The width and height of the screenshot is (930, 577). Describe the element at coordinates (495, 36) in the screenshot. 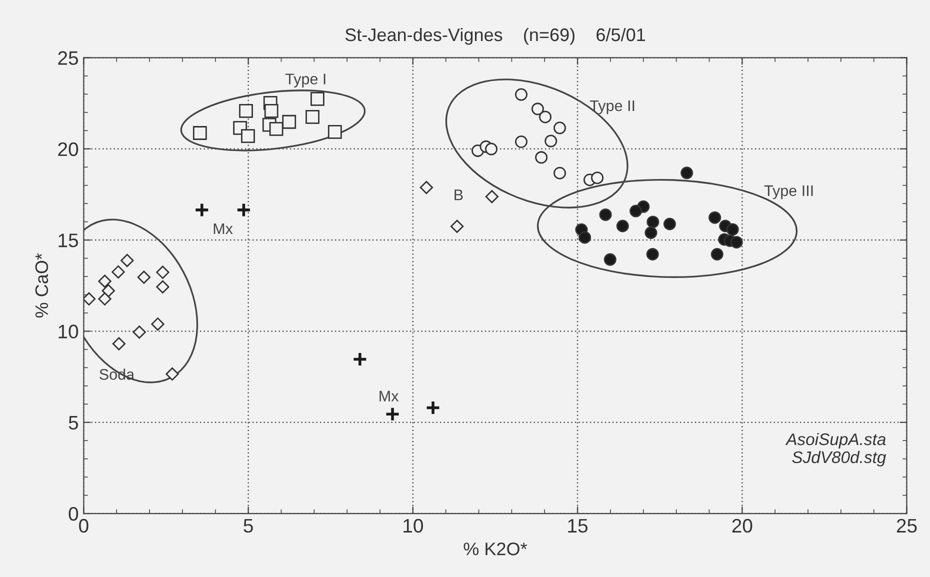

I see `chart-title: St-Jean-des-Vignes (n=69) 6/5/01` at that location.